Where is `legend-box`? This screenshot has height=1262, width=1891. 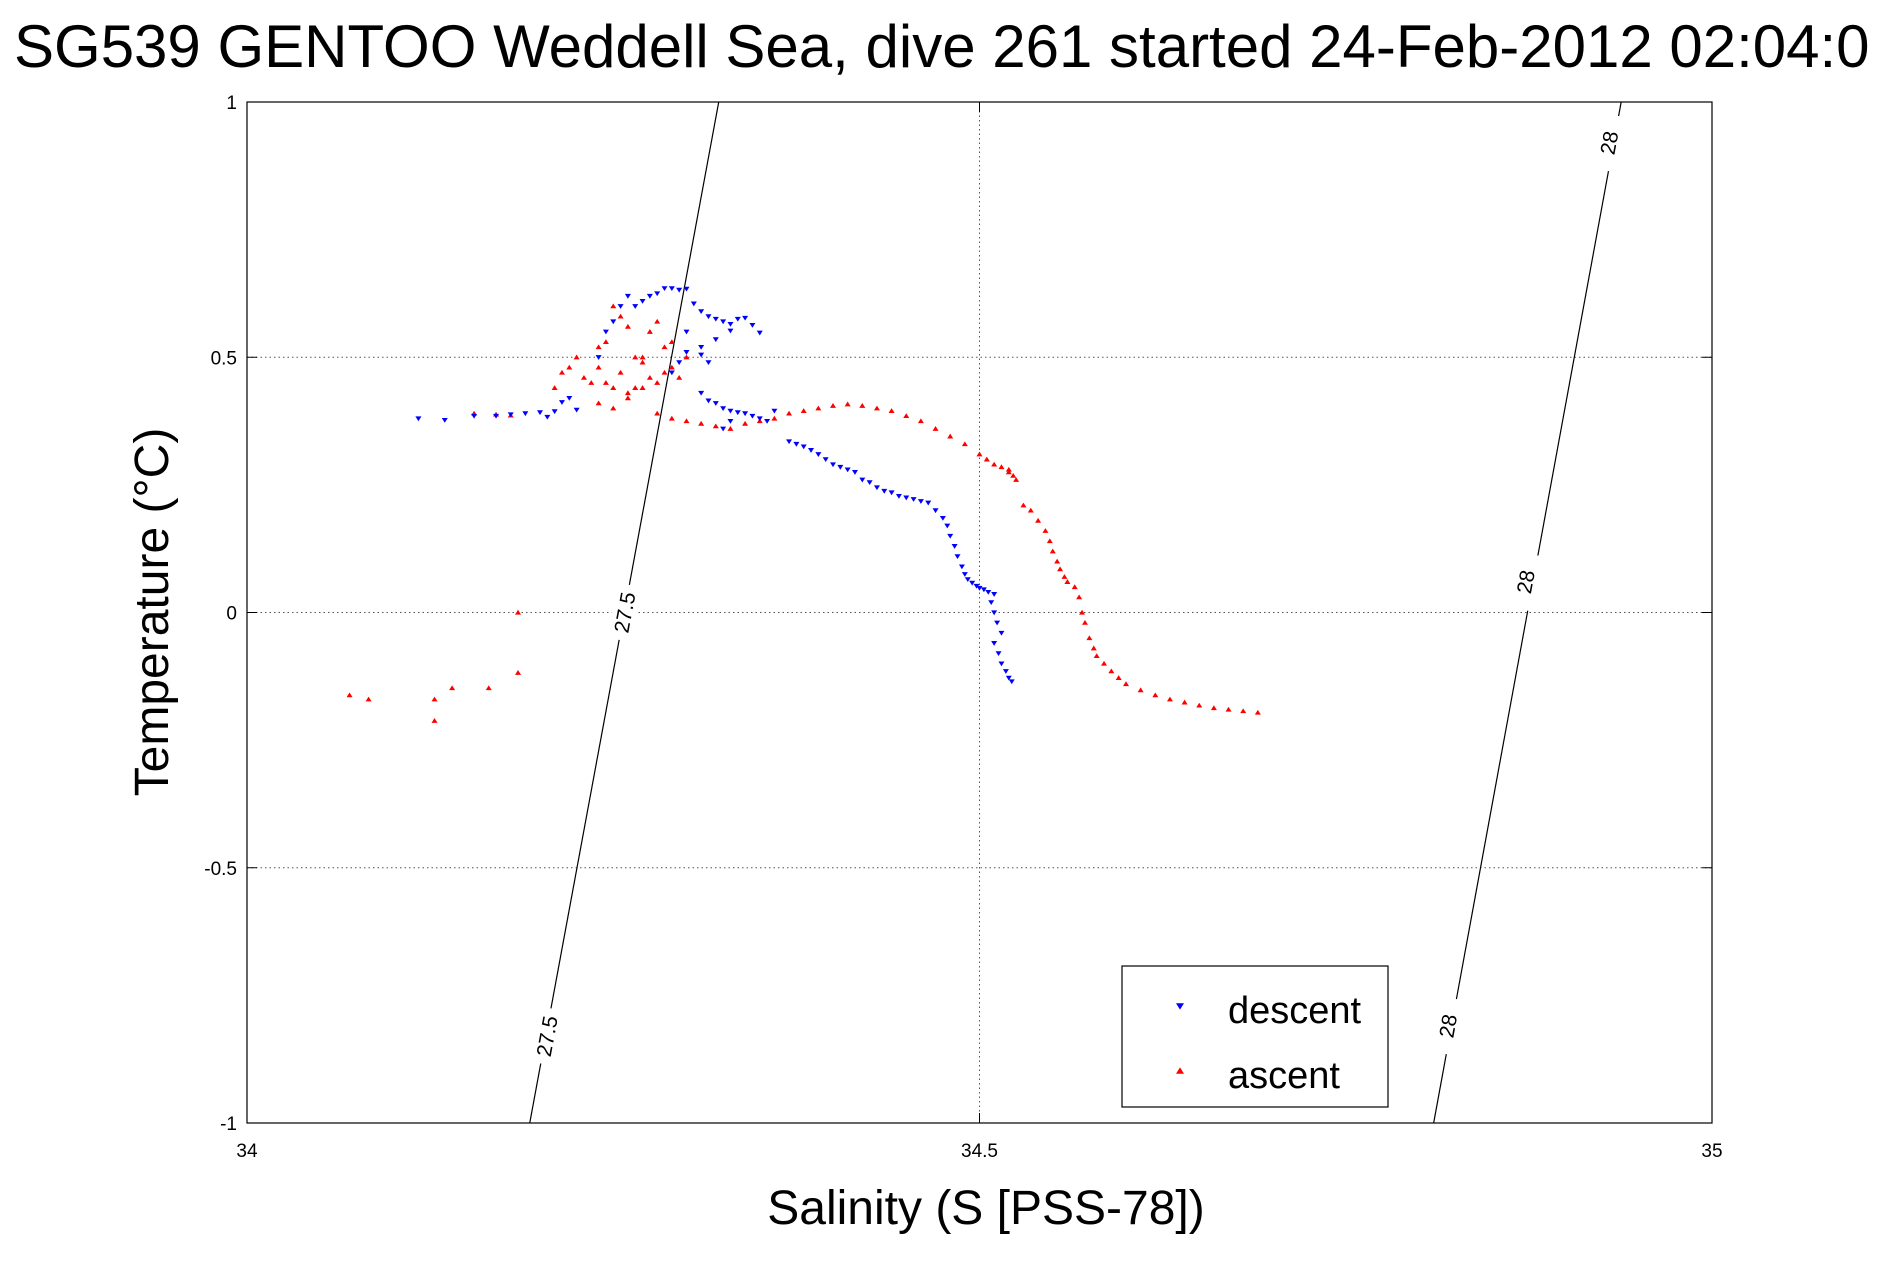
legend-box is located at coordinates (1255, 1036).